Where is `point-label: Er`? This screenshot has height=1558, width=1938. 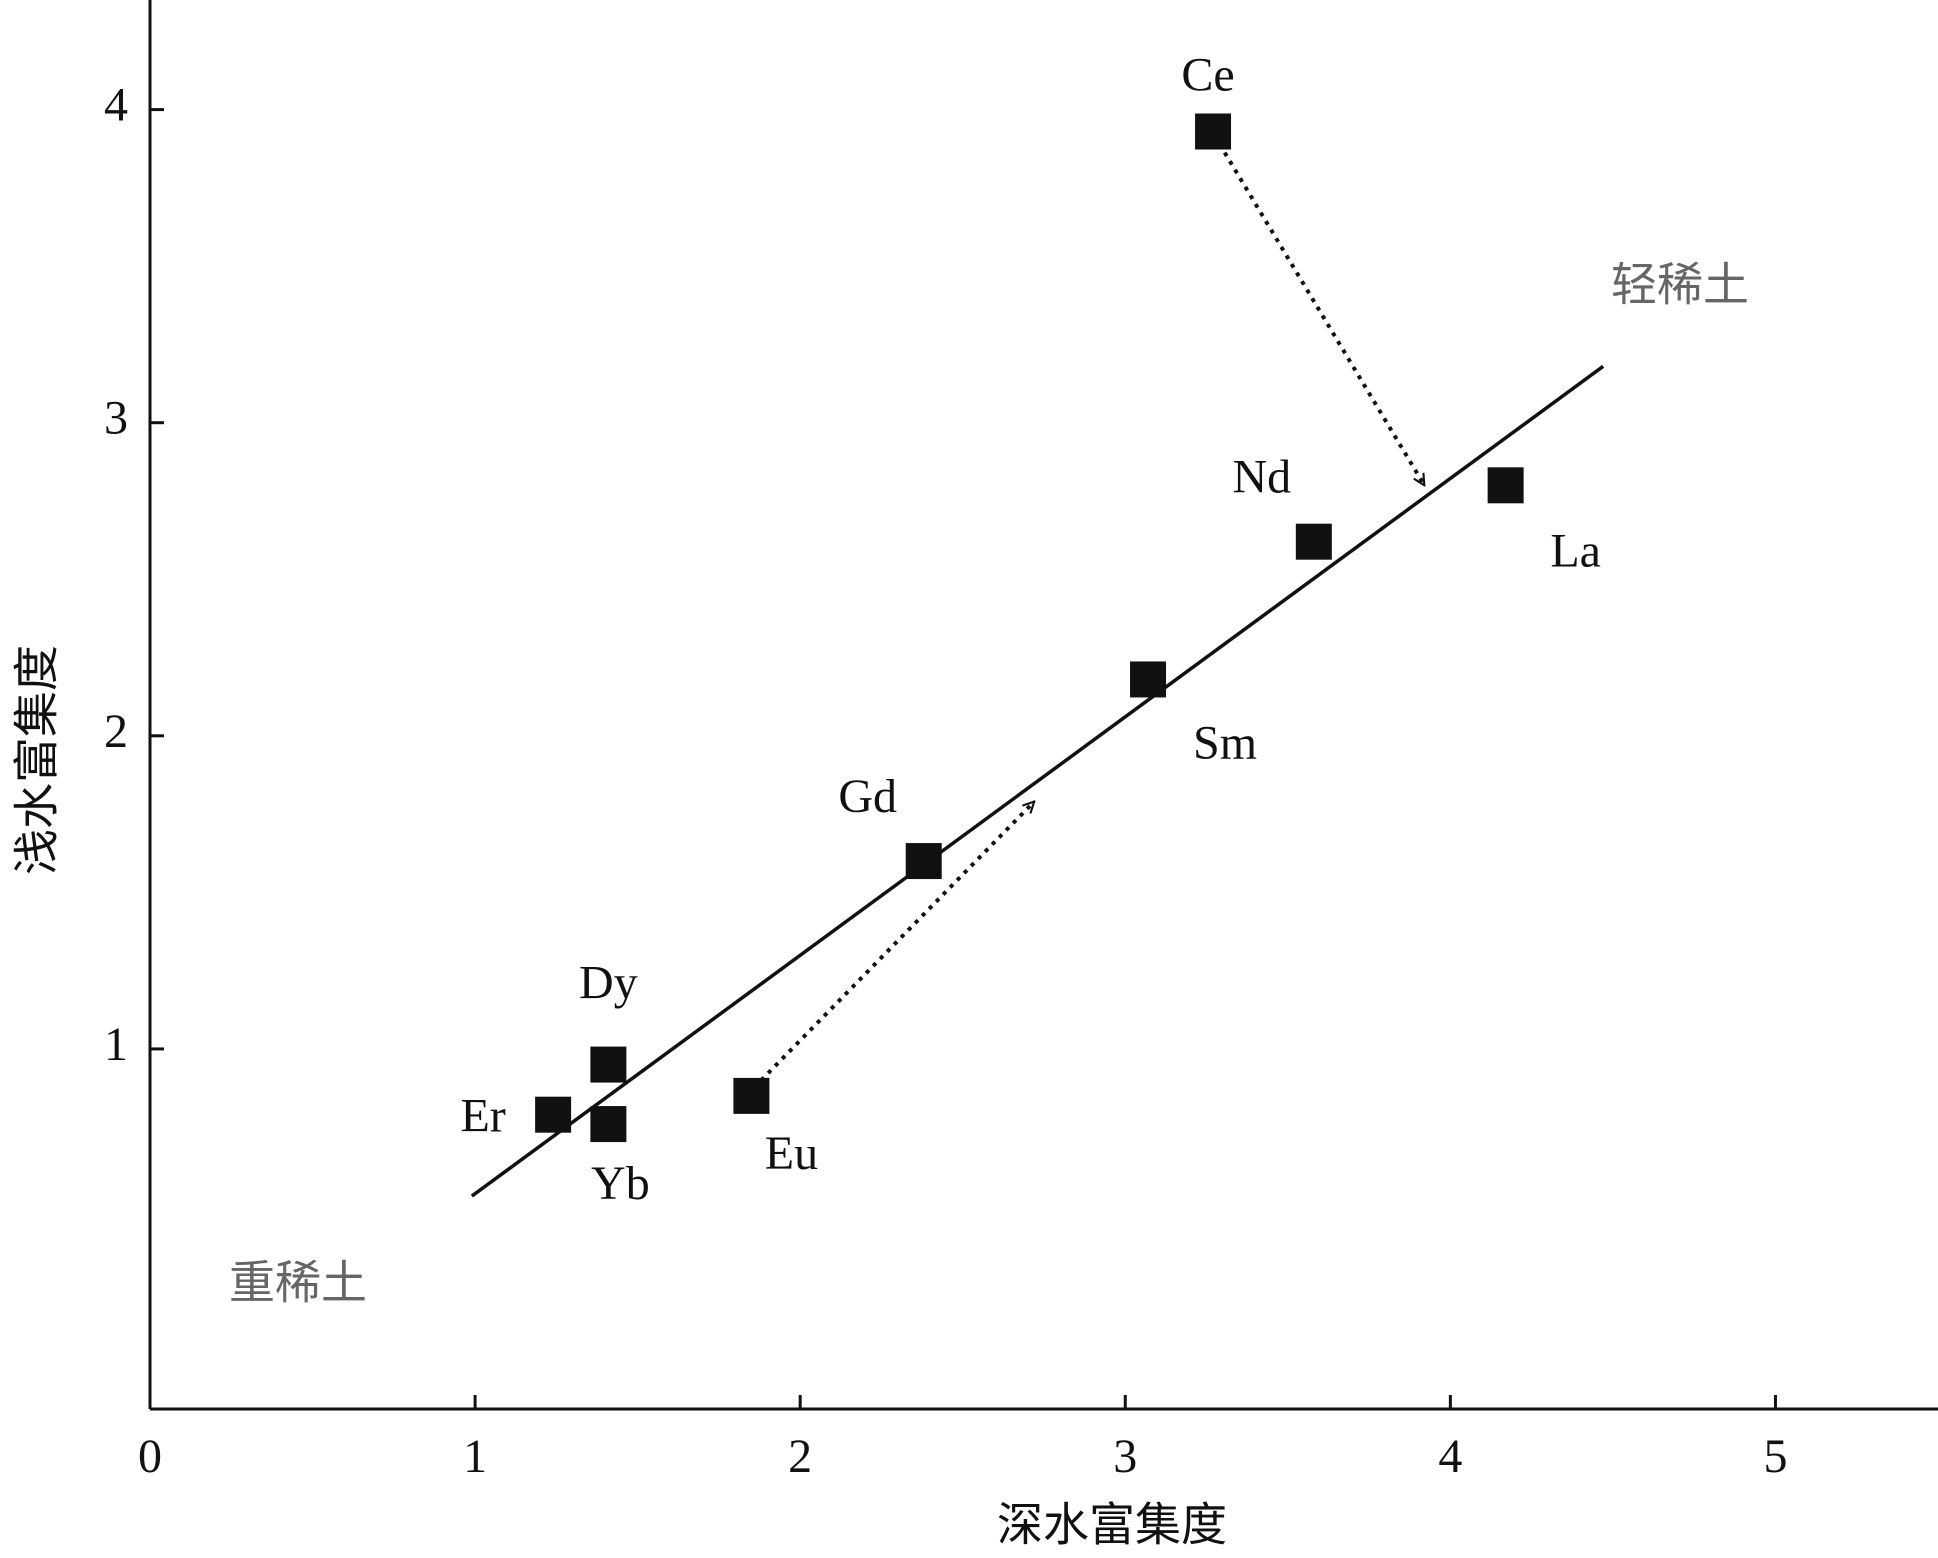 point-label: Er is located at coordinates (482, 1116).